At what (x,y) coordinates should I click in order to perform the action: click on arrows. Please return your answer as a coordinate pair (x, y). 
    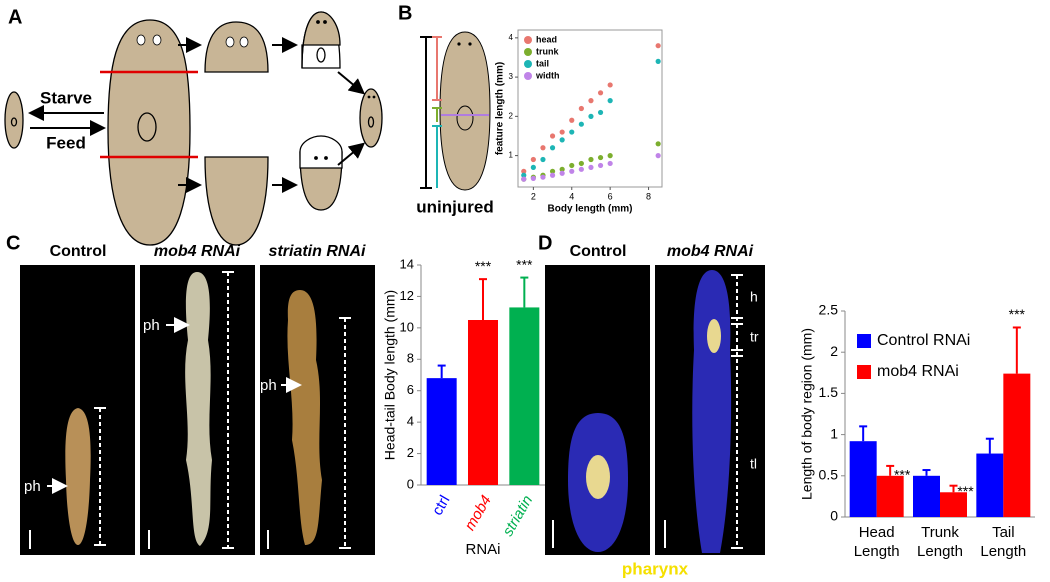
    Looking at the image, I should click on (197, 115).